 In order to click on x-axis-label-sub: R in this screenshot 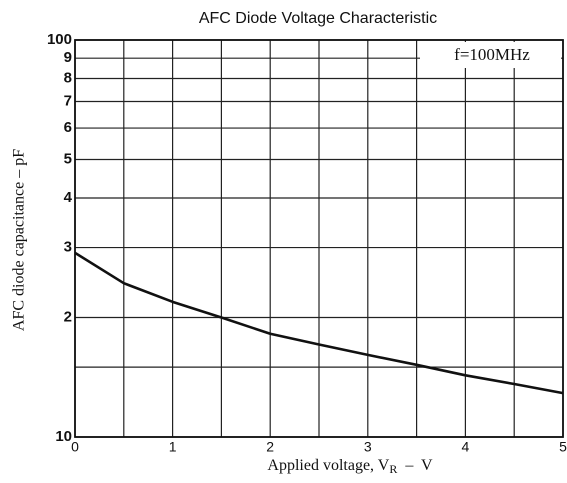, I will do `click(393, 469)`.